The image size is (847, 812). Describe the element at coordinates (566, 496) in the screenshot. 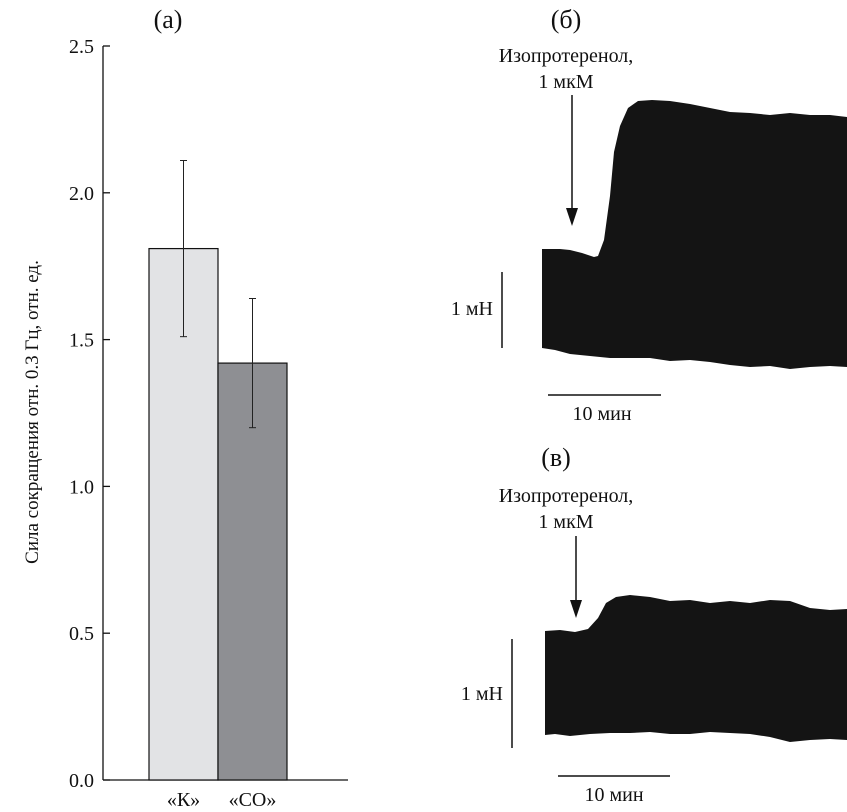

I see `panel-c-annotation-line1: Изопротеренол,` at that location.